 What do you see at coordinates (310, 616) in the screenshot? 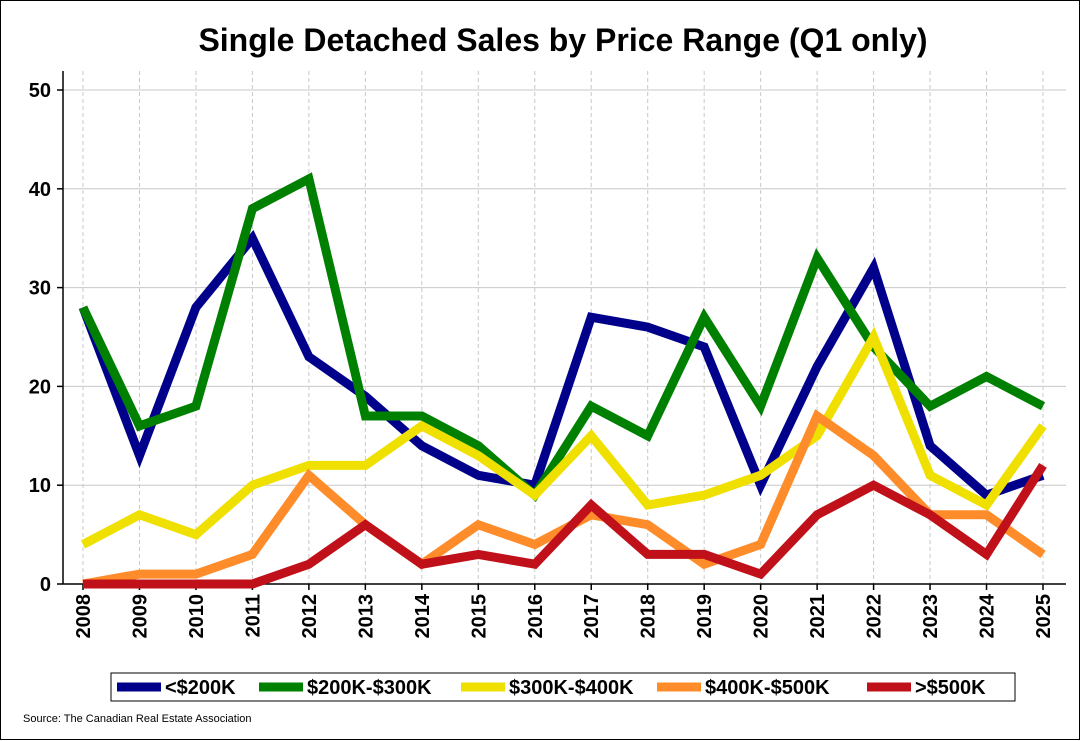
I see `x-tick-label-2012: 2012` at bounding box center [310, 616].